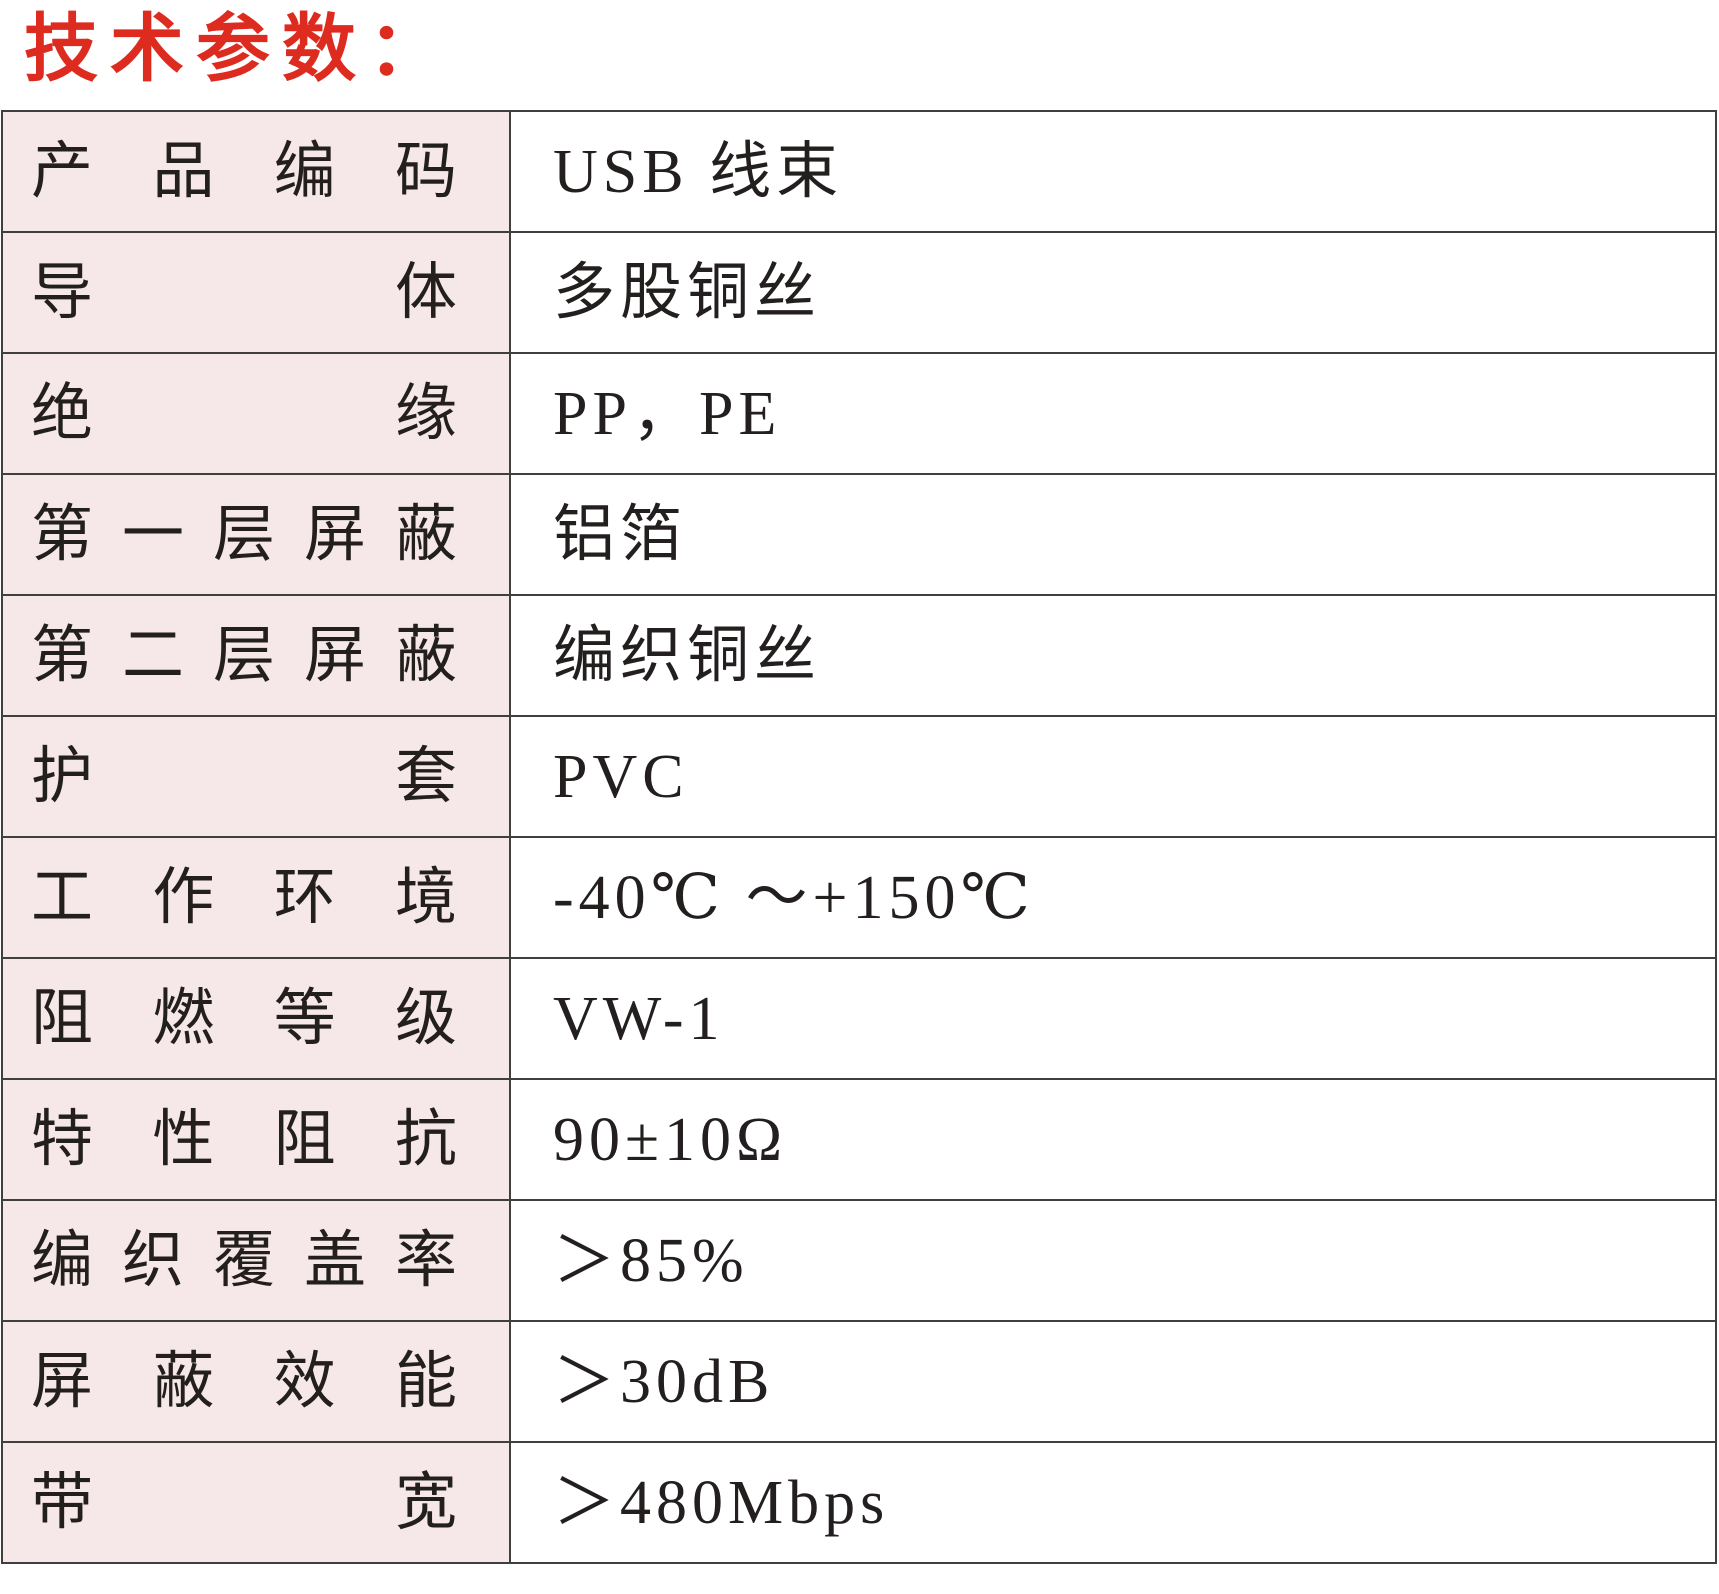 This screenshot has width=1719, height=1594. I want to click on spec-value: PP，PE, so click(667, 413).